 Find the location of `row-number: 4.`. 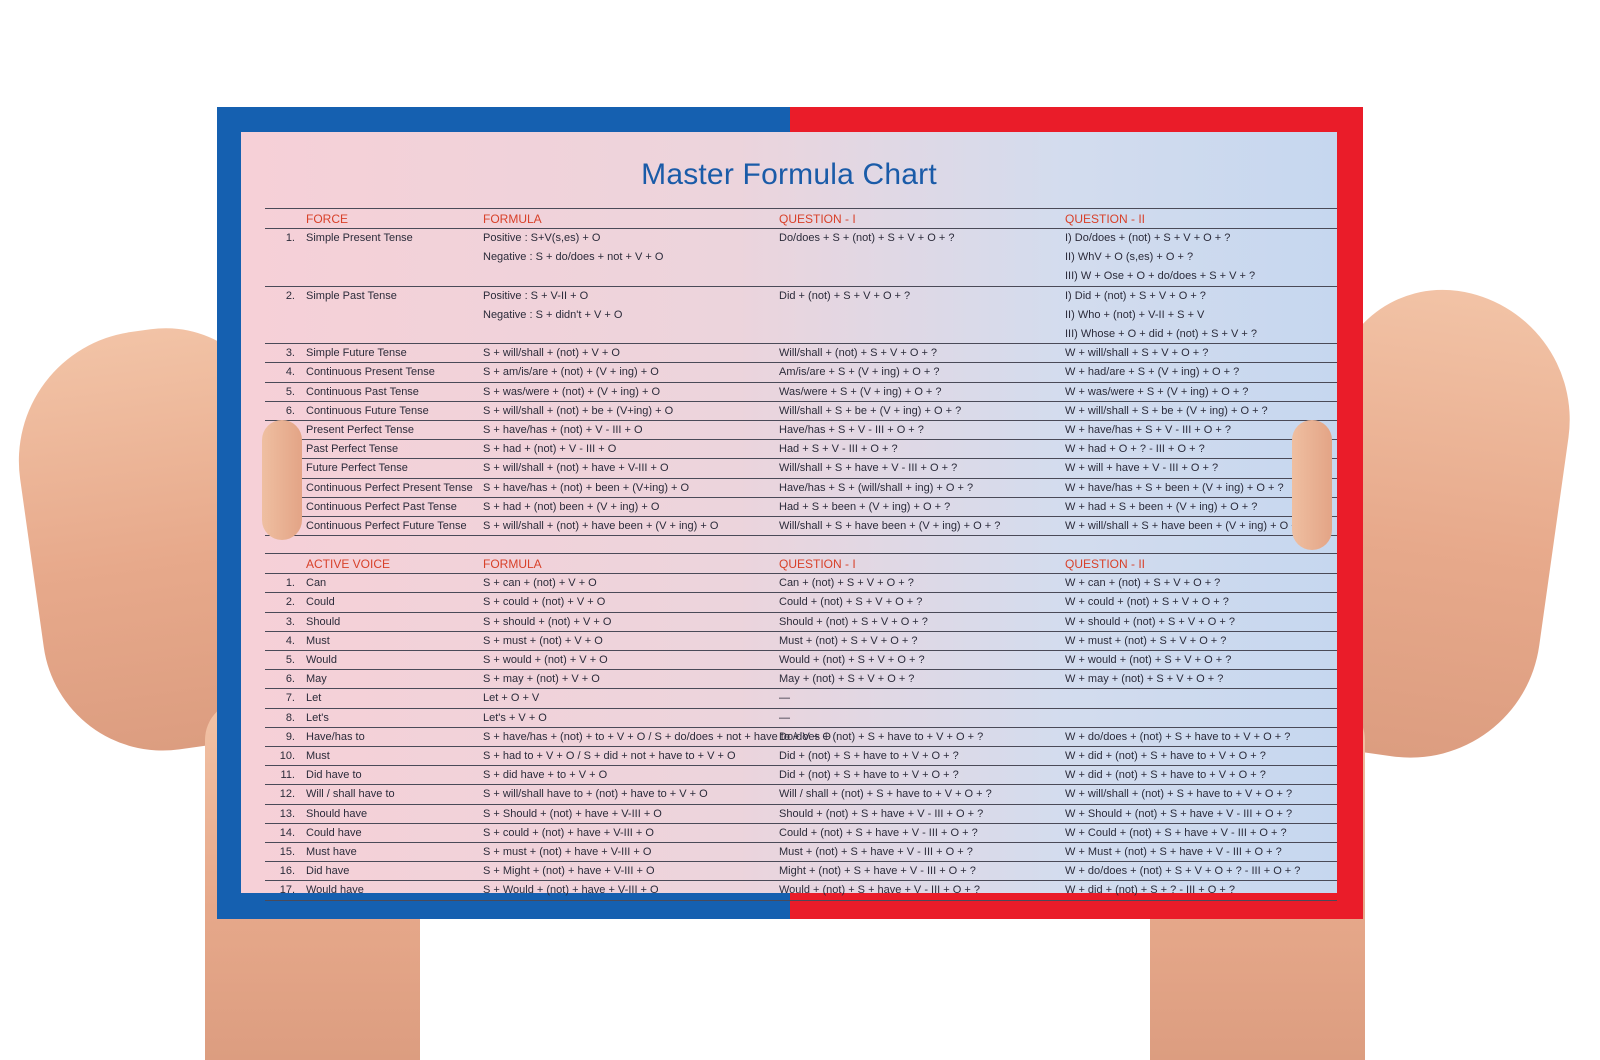

row-number: 4. is located at coordinates (290, 372).